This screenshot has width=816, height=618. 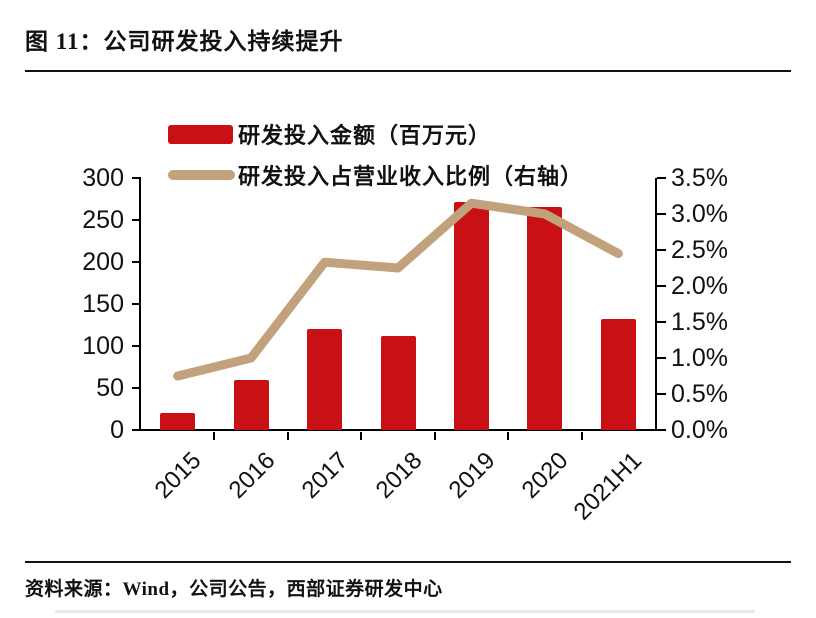 I want to click on bar-2017, so click(x=325, y=379).